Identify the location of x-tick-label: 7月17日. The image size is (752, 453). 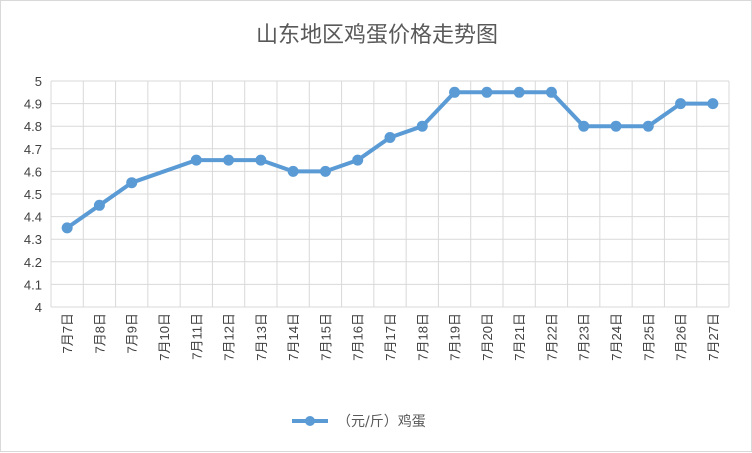
(390, 337).